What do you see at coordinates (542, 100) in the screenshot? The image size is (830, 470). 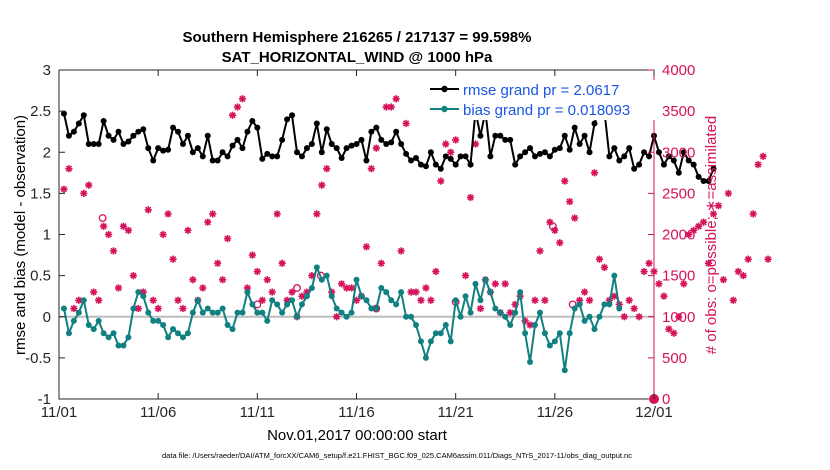 I see `legend-box` at bounding box center [542, 100].